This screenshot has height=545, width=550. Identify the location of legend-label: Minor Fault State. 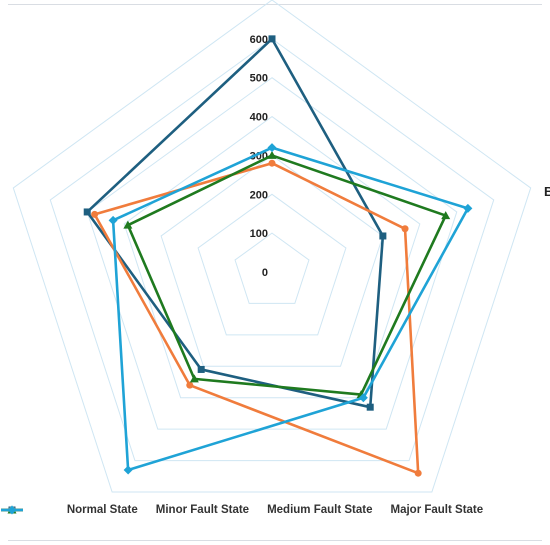
(202, 510).